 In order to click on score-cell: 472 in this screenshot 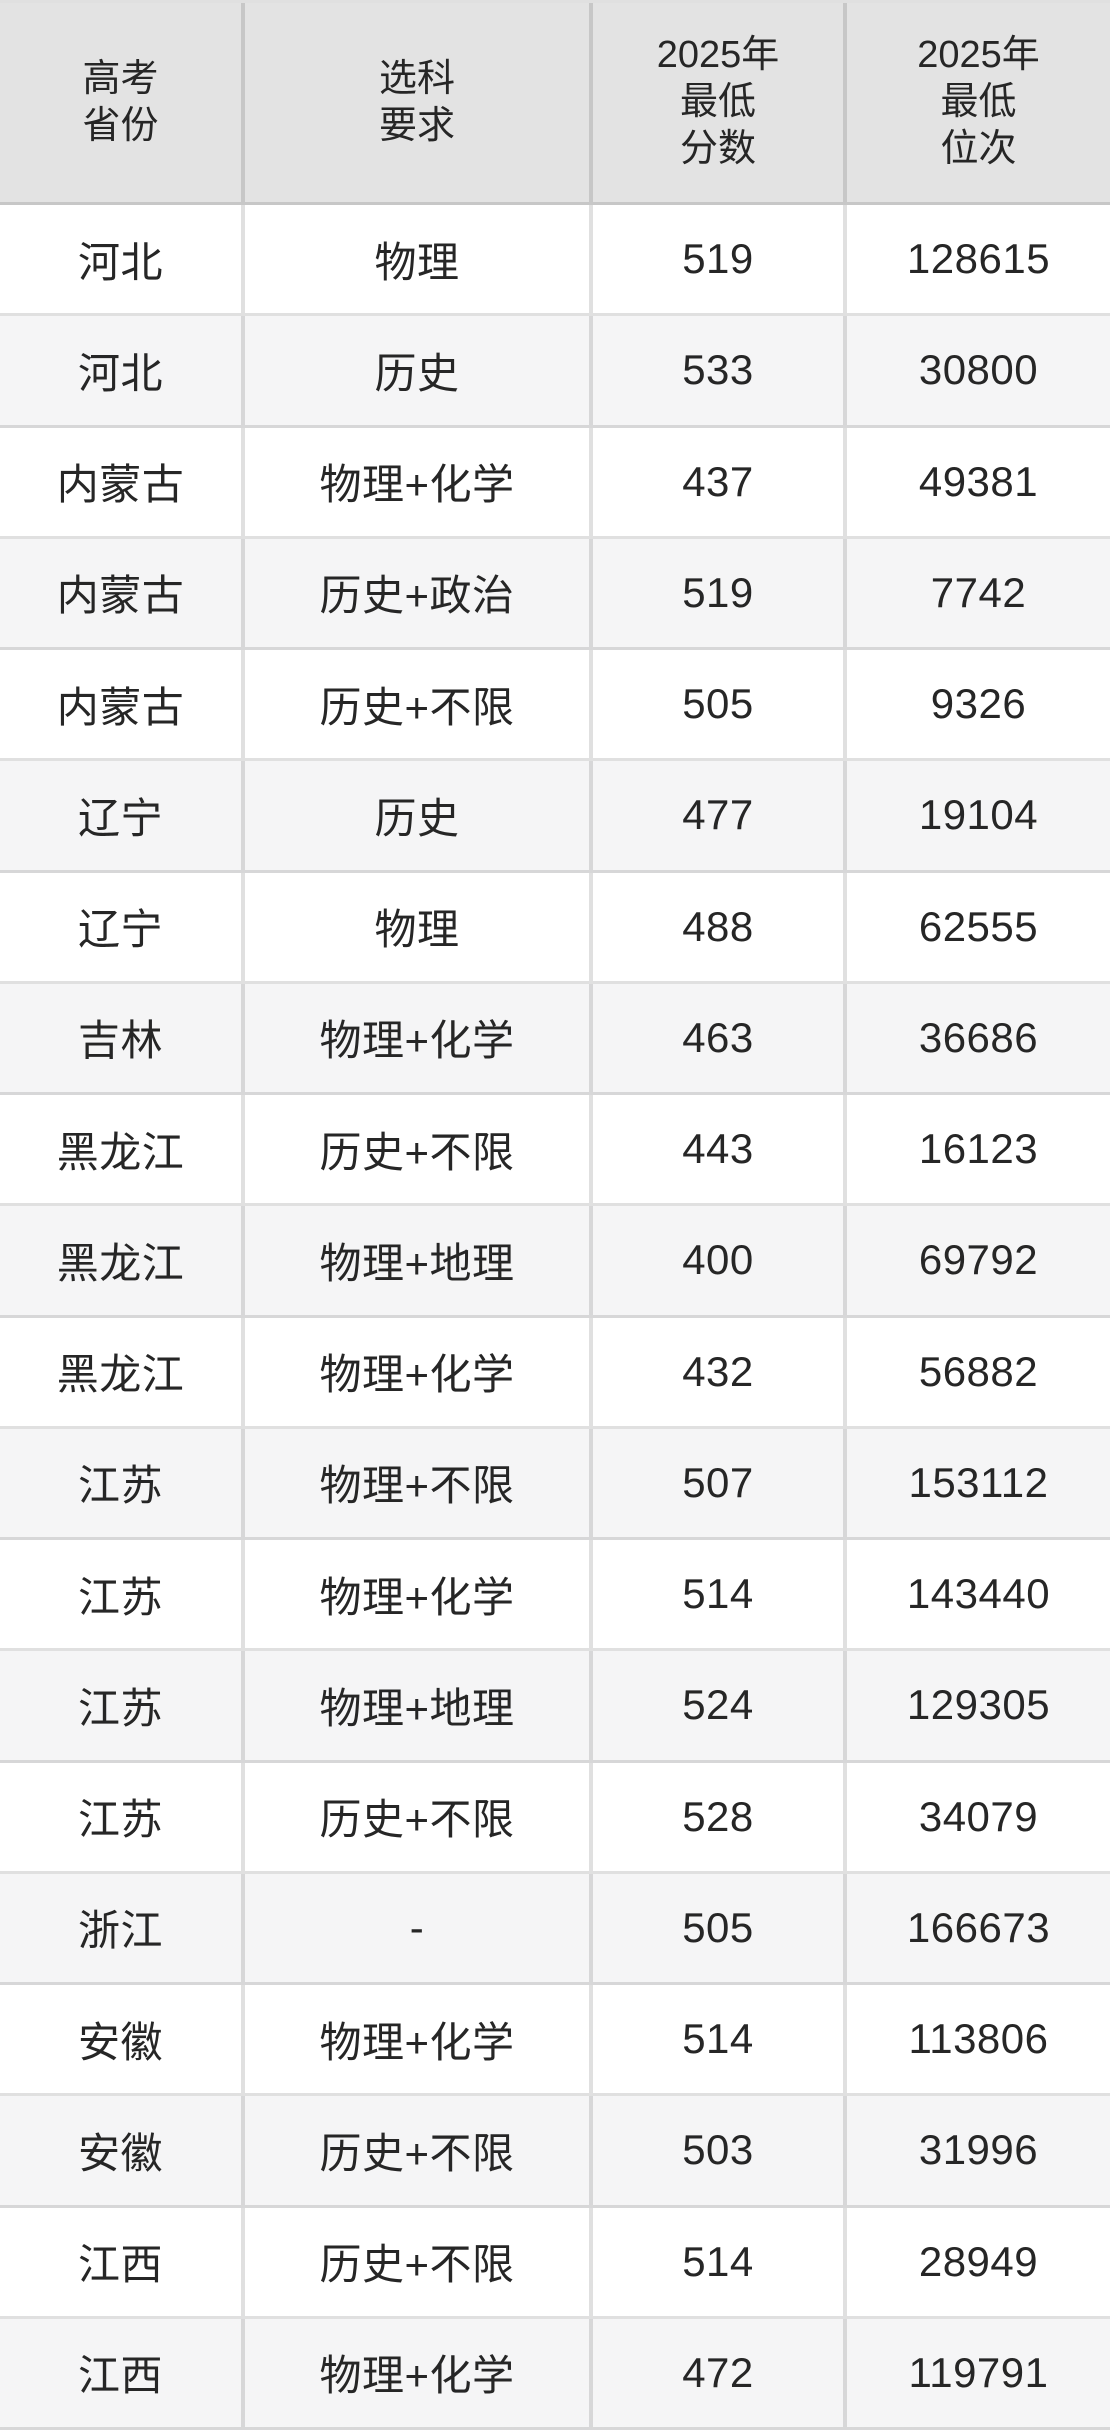, I will do `click(720, 2374)`.